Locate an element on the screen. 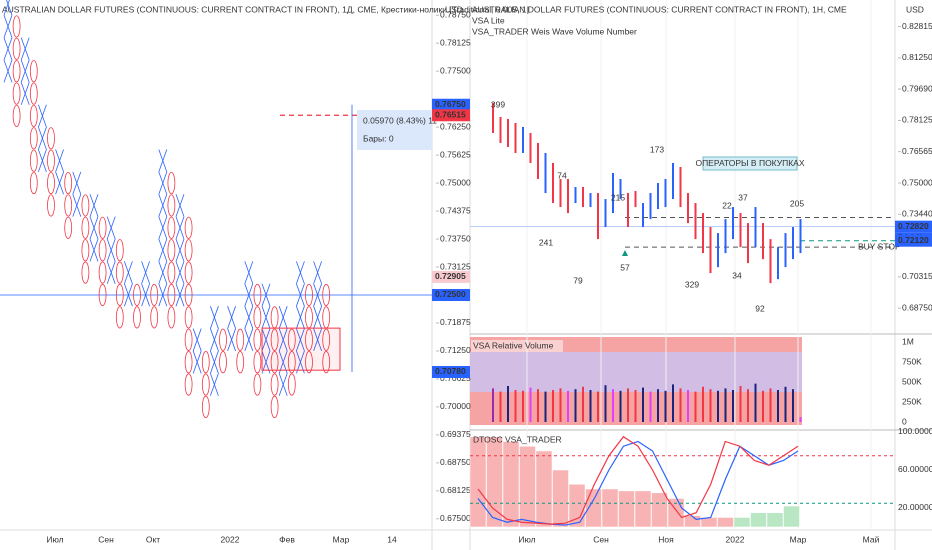 The height and width of the screenshot is (550, 932). y-tick-label: 0.76565 is located at coordinates (917, 151).